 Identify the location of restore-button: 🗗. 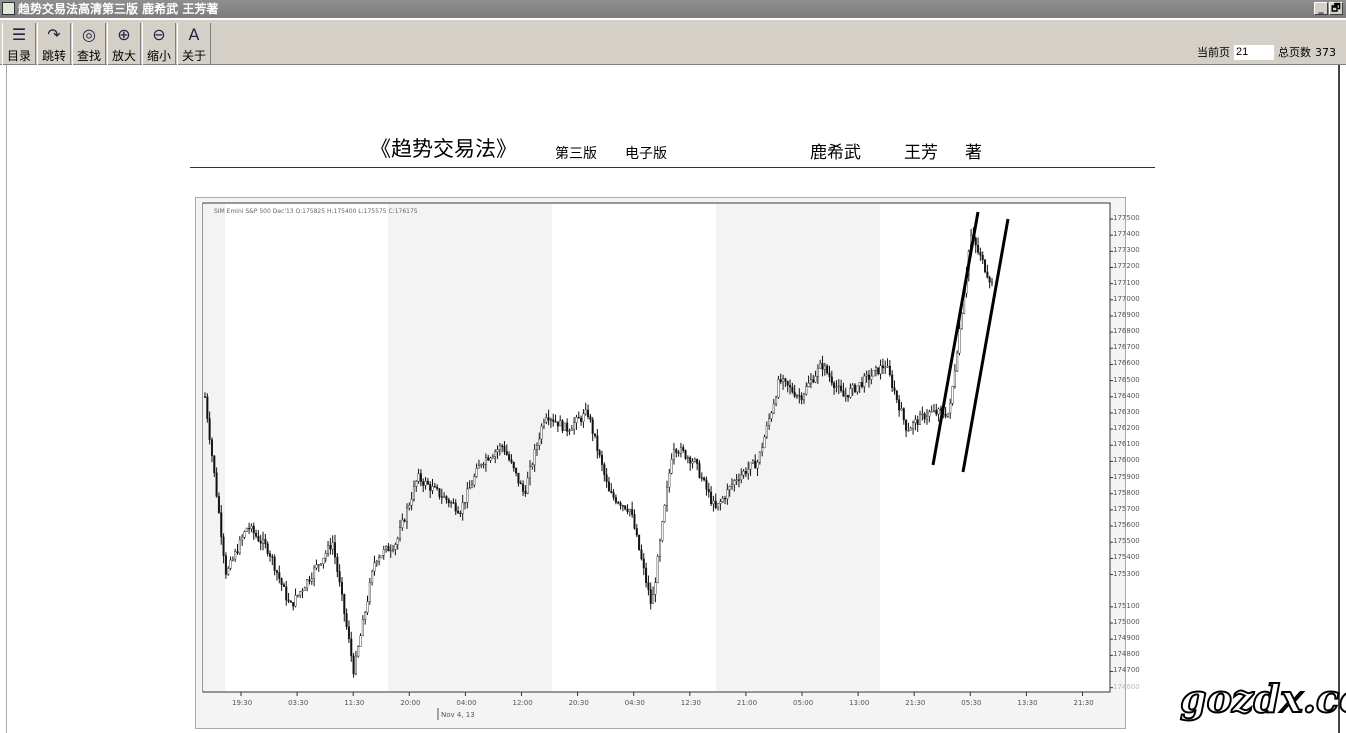
(1336, 8).